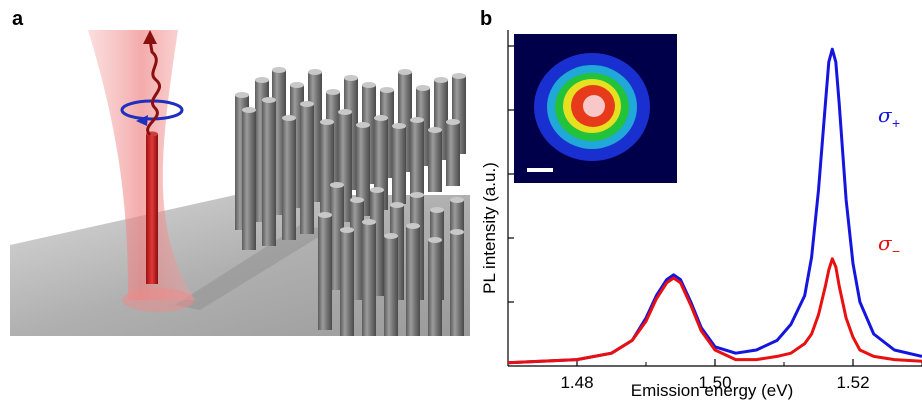 This screenshot has width=922, height=401. What do you see at coordinates (150, 37) in the screenshot?
I see `photon-arrowhead-icon` at bounding box center [150, 37].